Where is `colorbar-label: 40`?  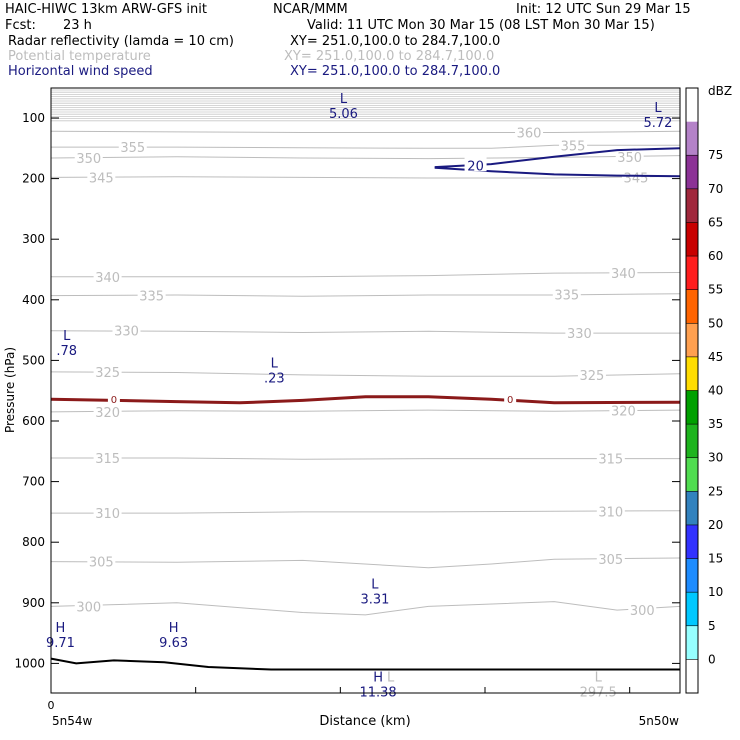
colorbar-label: 40 is located at coordinates (715, 391).